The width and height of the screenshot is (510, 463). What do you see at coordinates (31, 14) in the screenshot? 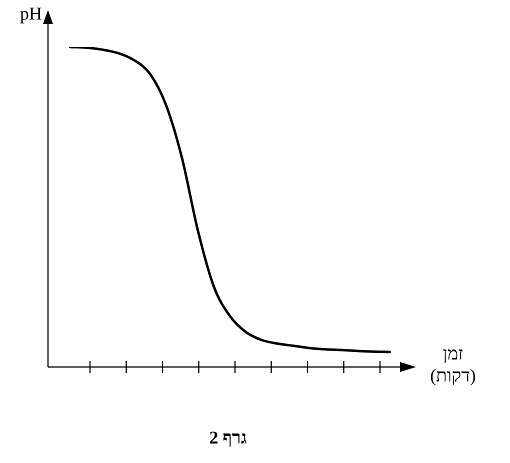
I see `y-axis-title: pH` at bounding box center [31, 14].